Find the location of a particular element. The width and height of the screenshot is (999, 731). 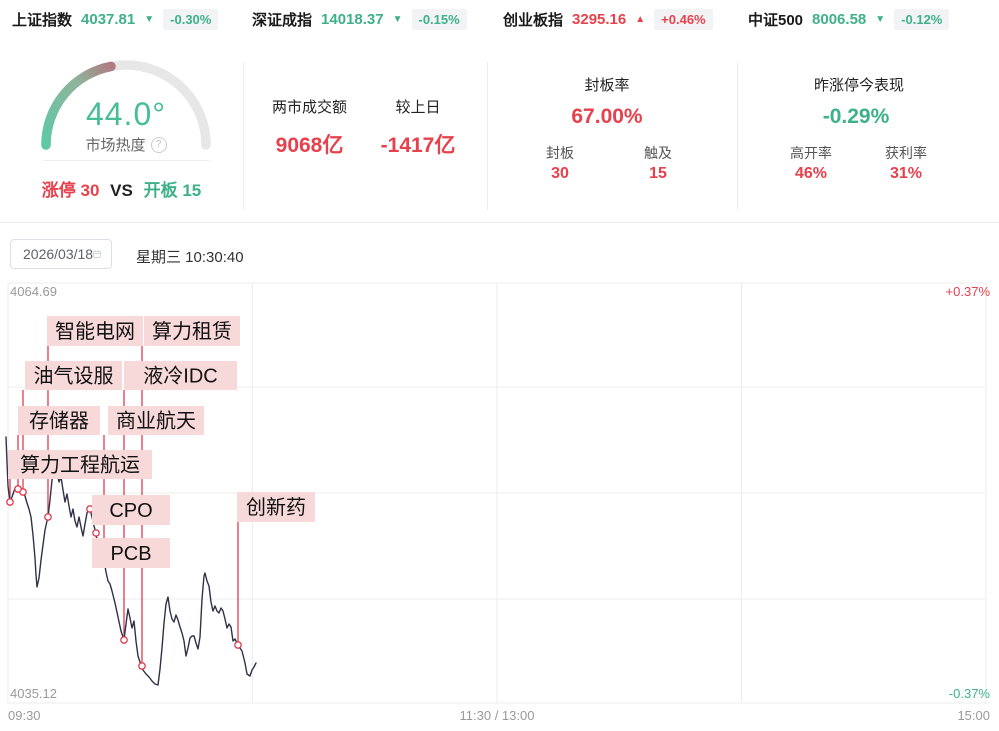

profit-rate-value: 31% is located at coordinates (906, 173).